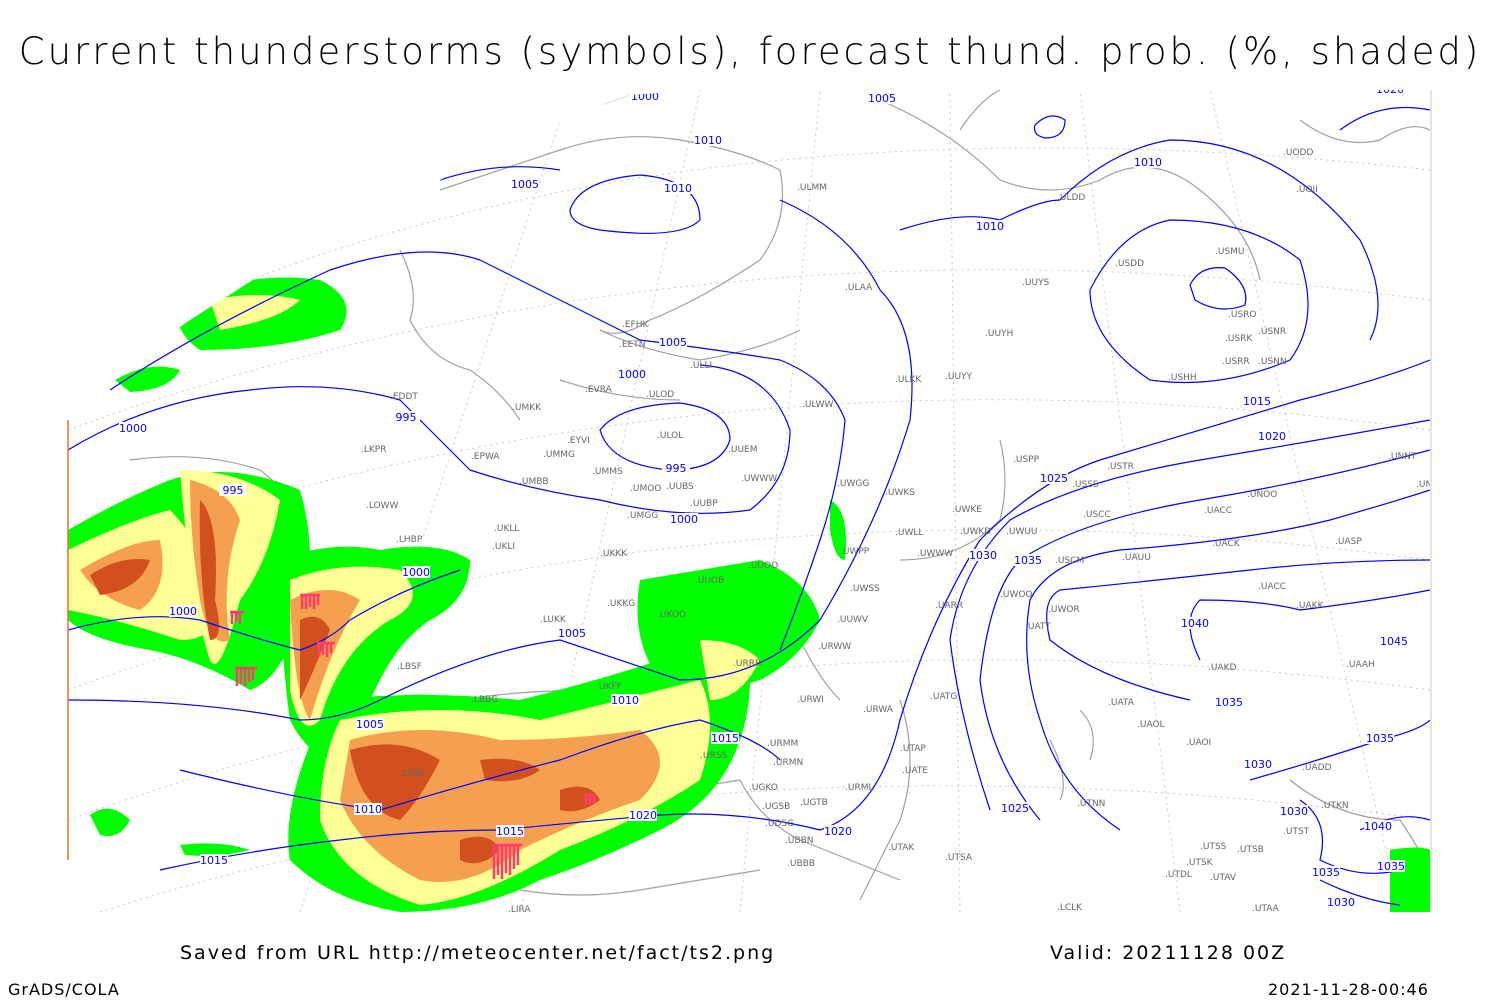  What do you see at coordinates (1070, 908) in the screenshot?
I see `station-label: .LCLK` at bounding box center [1070, 908].